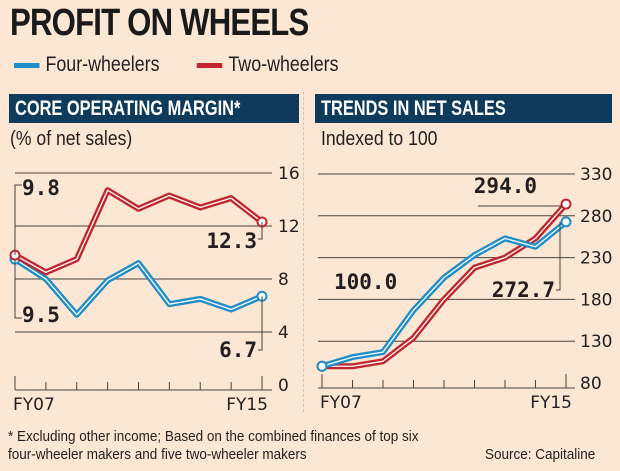 The height and width of the screenshot is (471, 620). Describe the element at coordinates (195, 65) in the screenshot. I see `legend: Four-wheelers Two-wheelers` at that location.